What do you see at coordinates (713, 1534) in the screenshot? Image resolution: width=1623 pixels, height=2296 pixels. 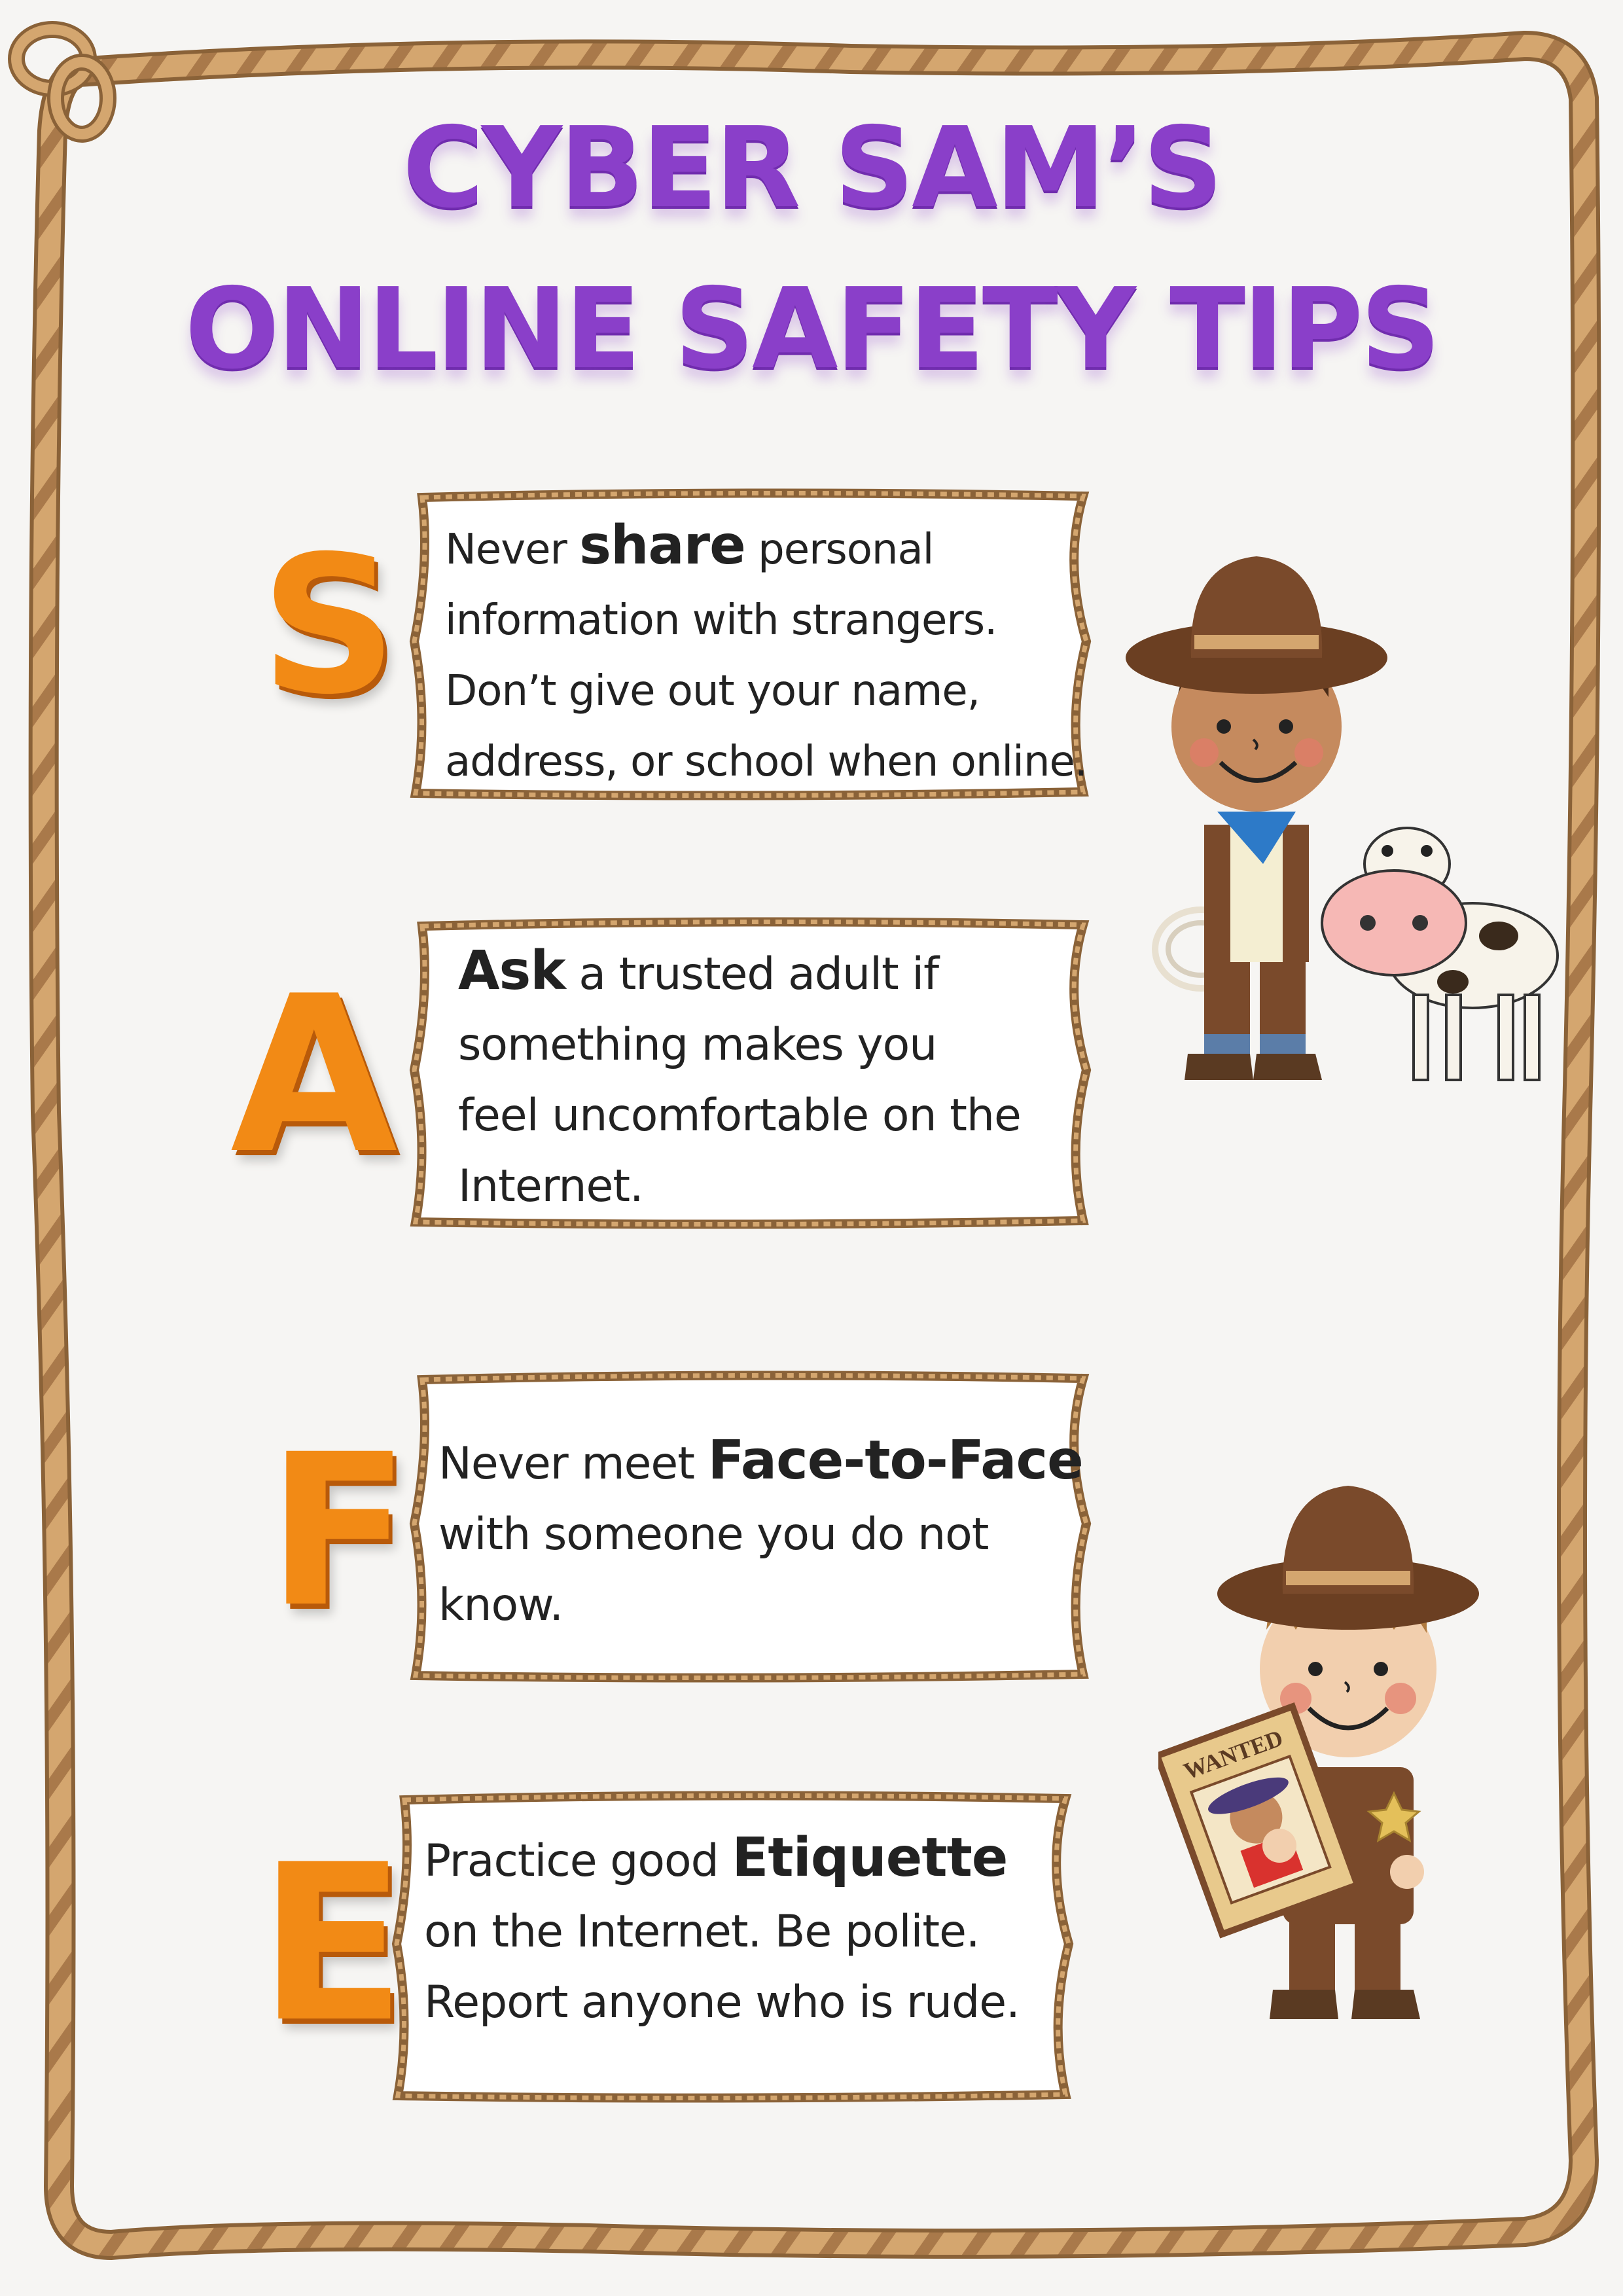 I see `tip-text-line: with someone you do not` at bounding box center [713, 1534].